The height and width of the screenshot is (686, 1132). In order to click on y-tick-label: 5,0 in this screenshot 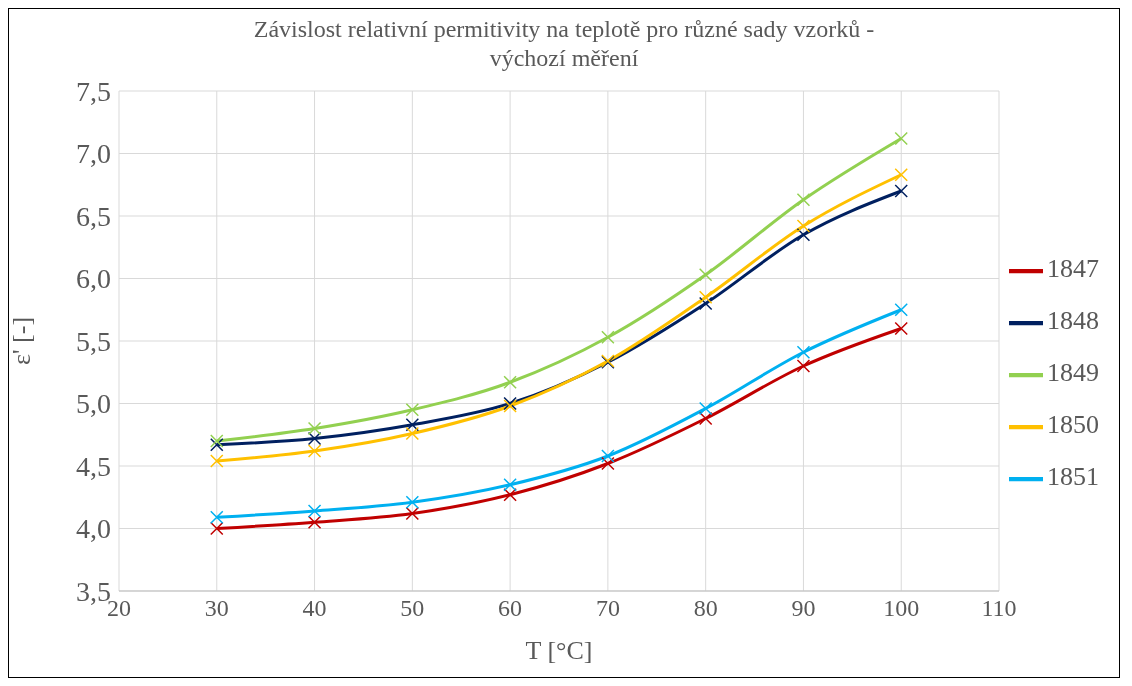, I will do `click(93, 404)`.